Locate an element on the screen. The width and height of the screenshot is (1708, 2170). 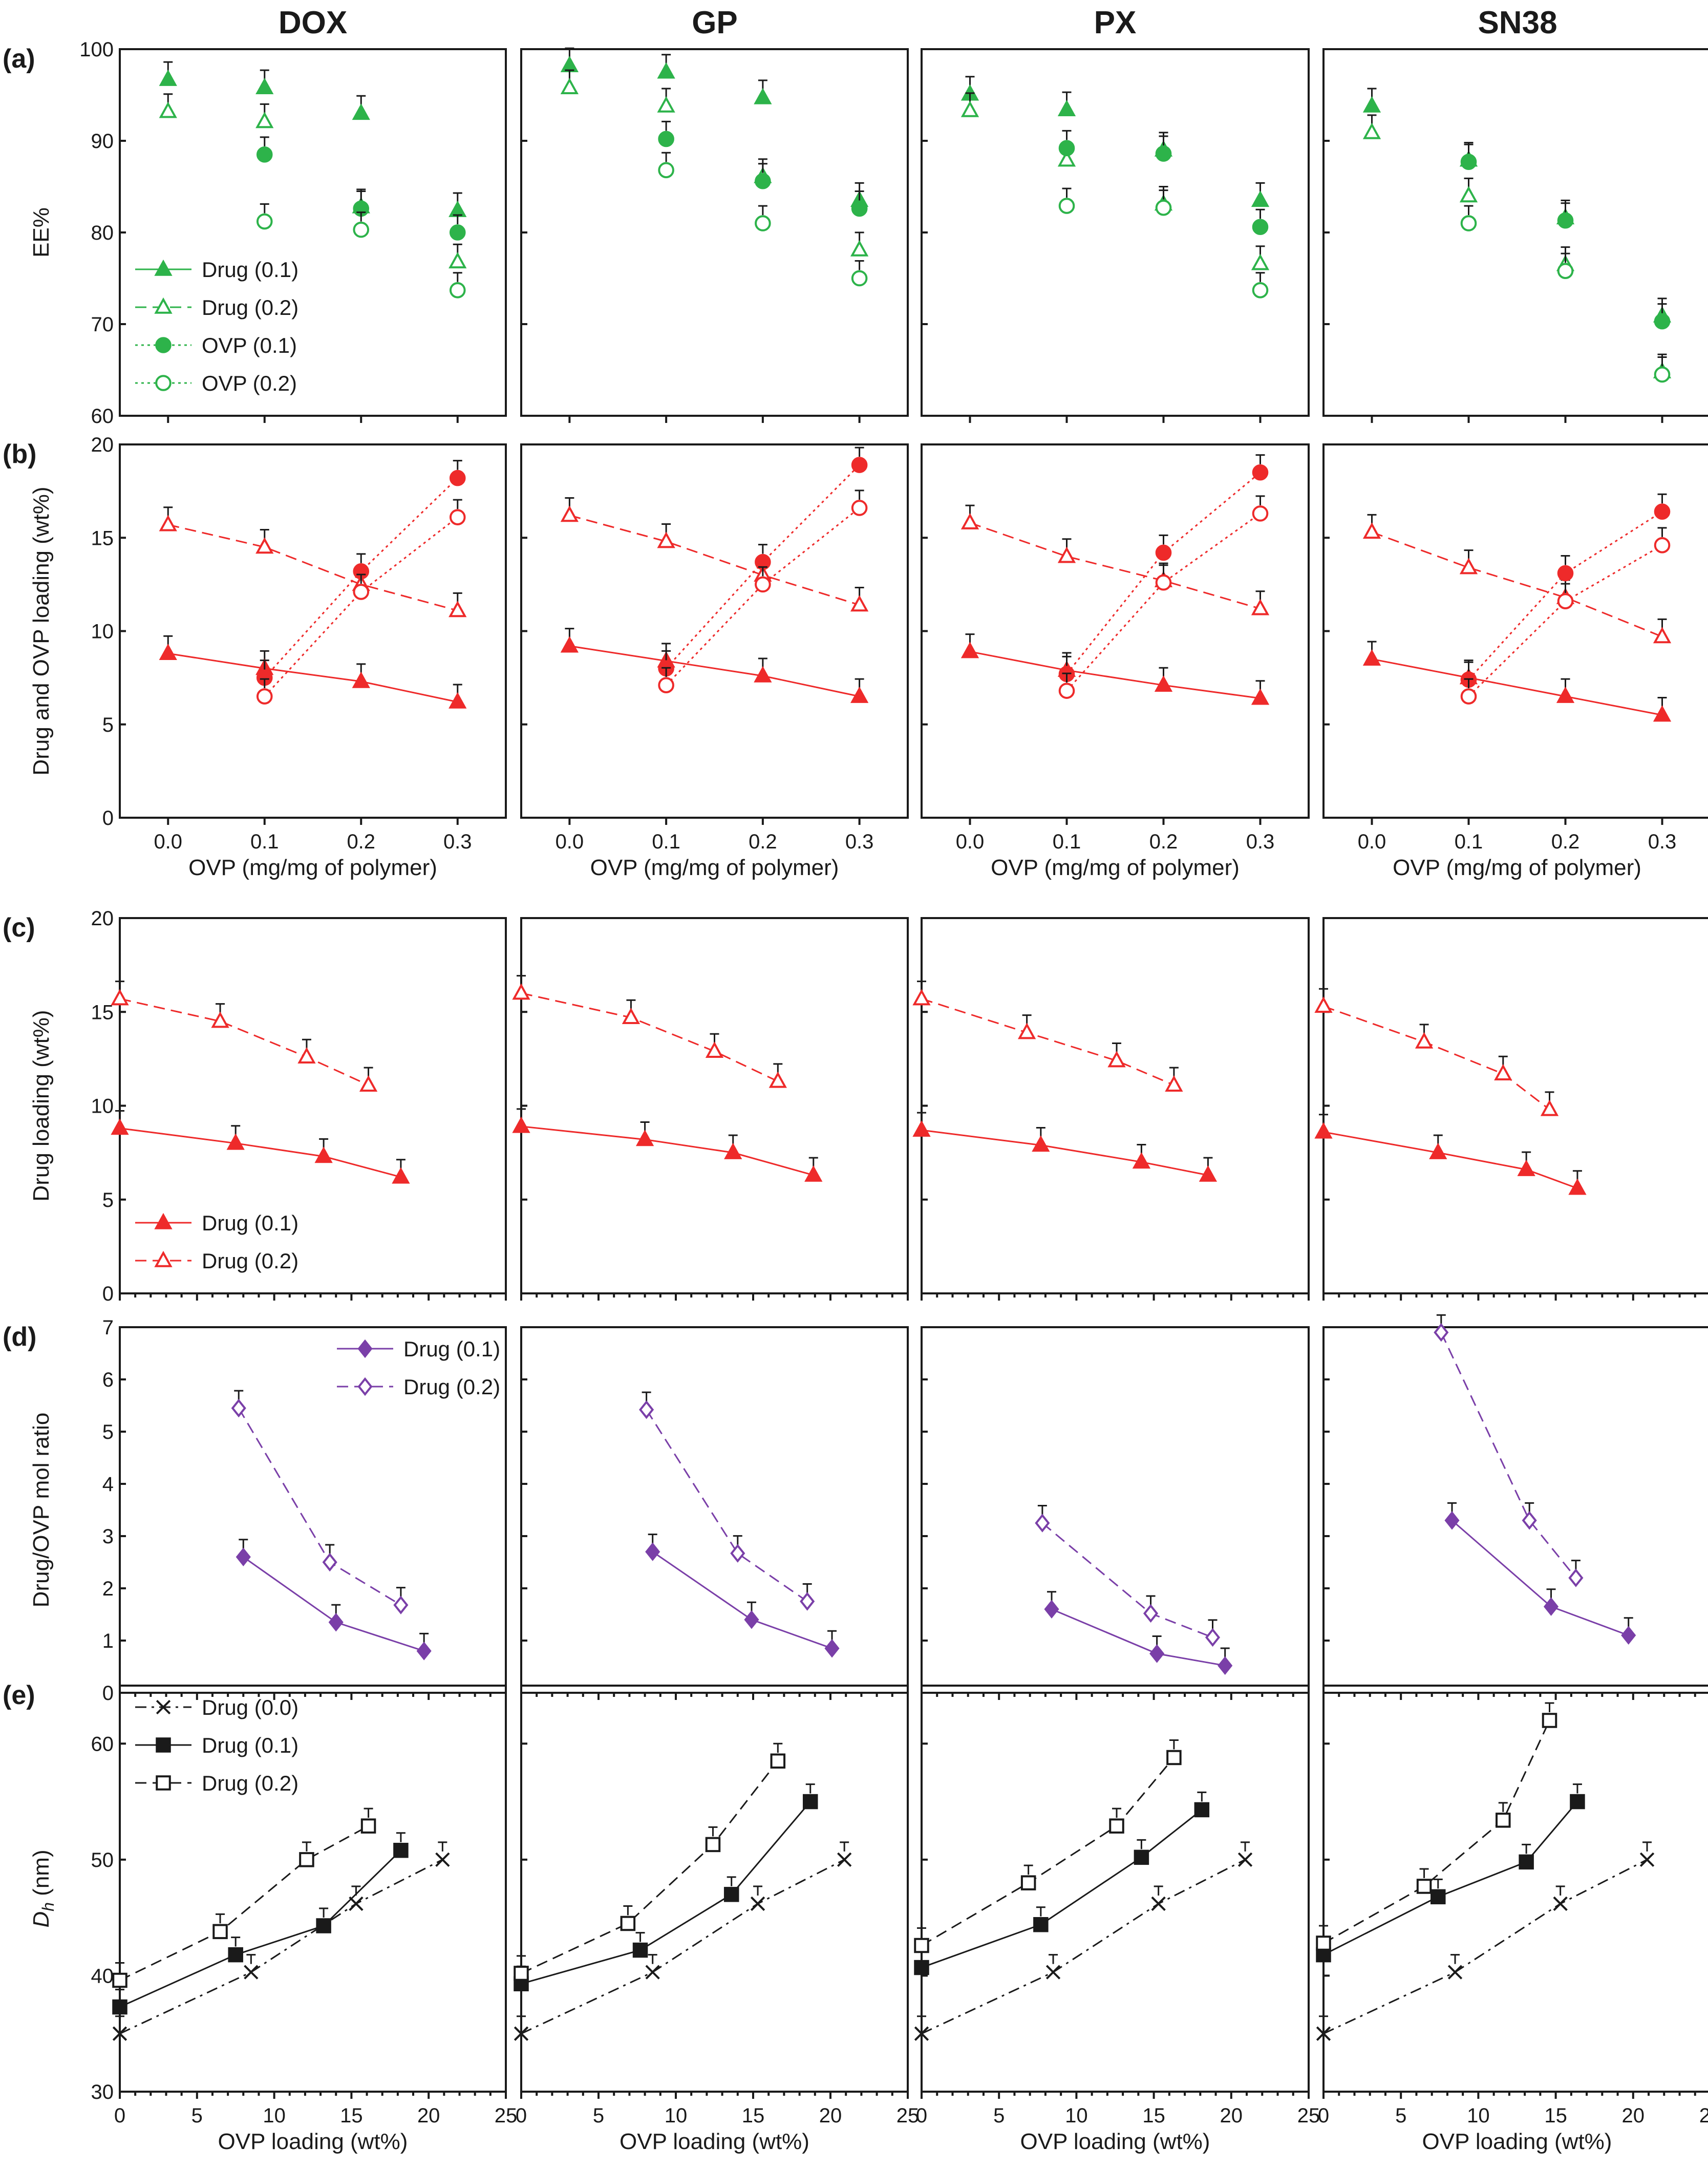
subplot-sn38: 0 5 10 15 20 25 OVP loading (wt%) is located at coordinates (1512, 1919).